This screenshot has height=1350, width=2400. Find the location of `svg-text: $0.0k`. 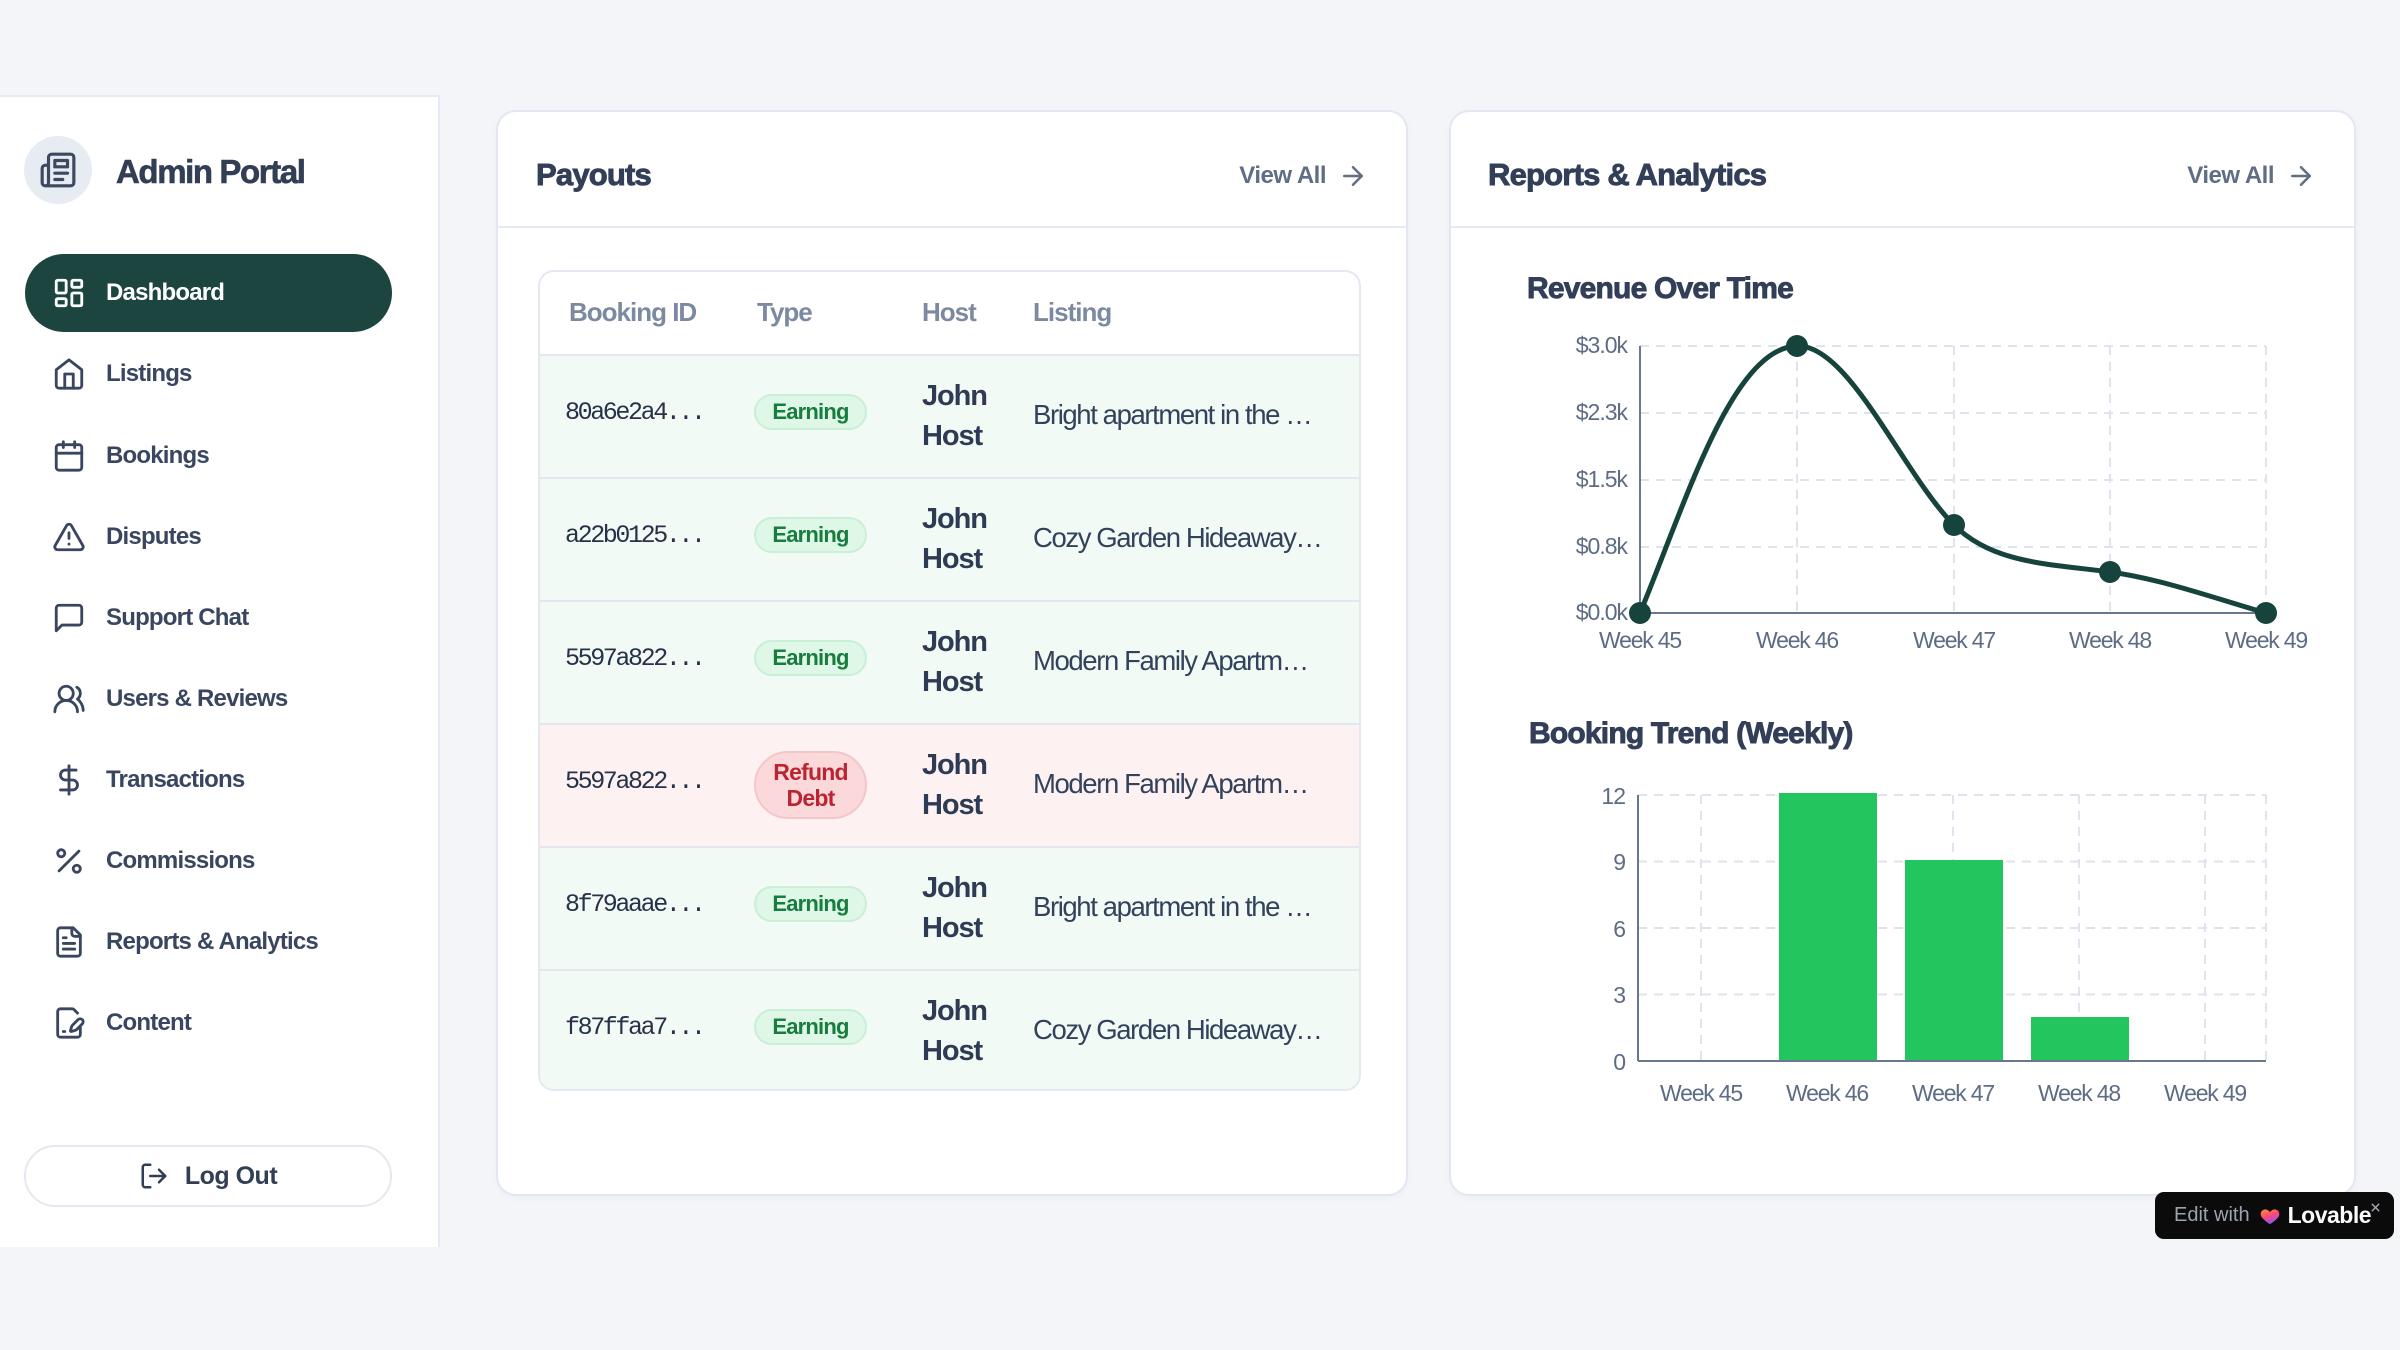

svg-text: $0.0k is located at coordinates (1602, 612).